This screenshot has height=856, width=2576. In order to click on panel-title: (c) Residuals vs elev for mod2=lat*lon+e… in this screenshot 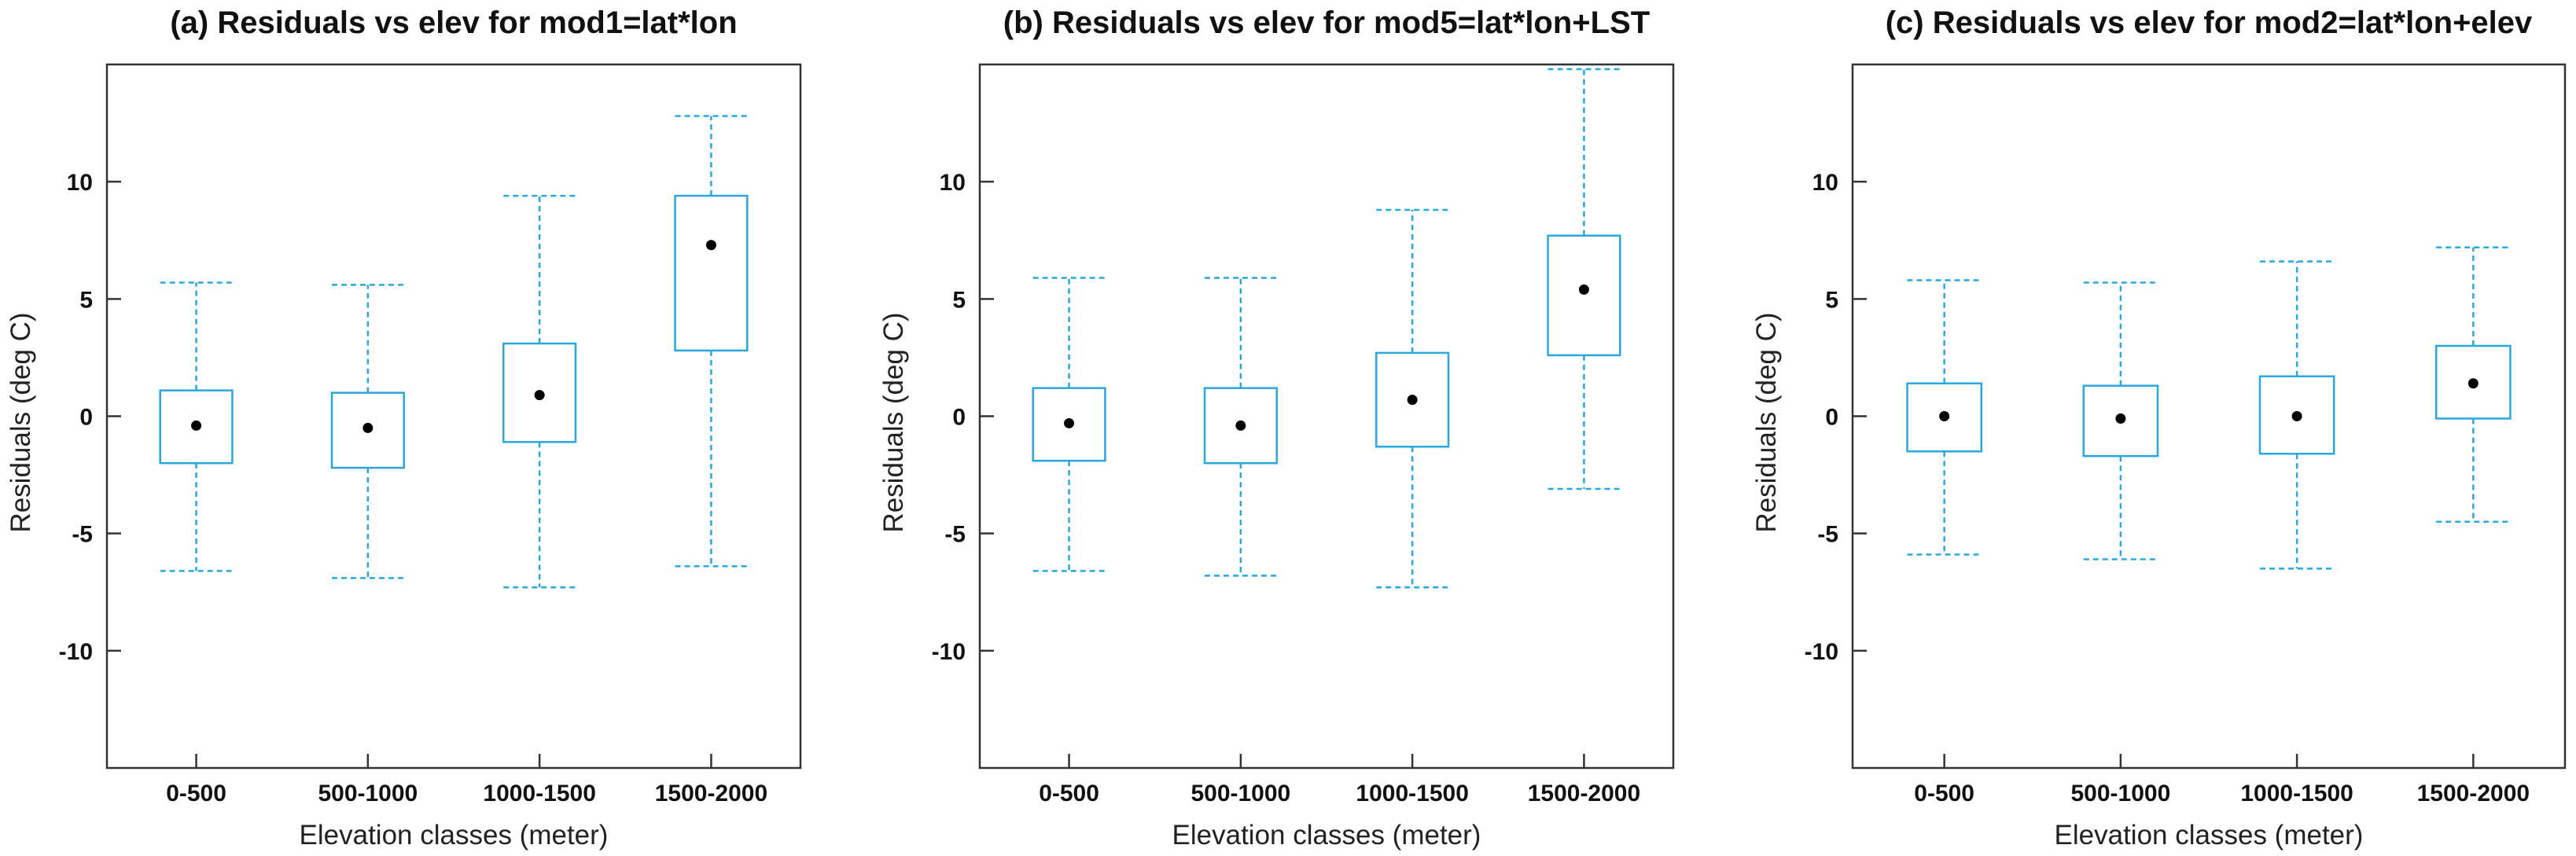, I will do `click(2209, 23)`.